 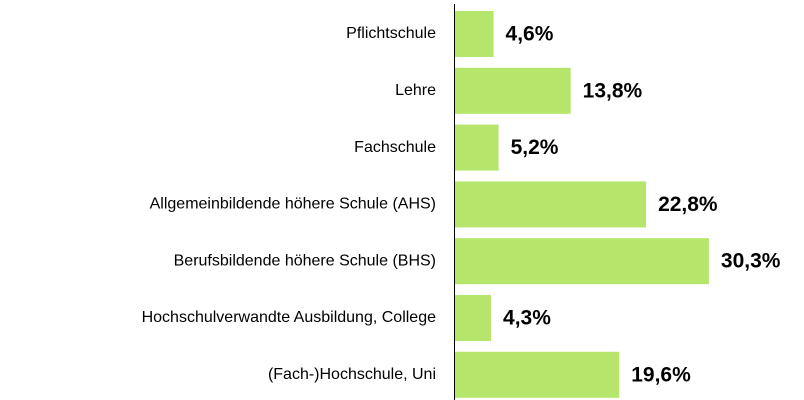 I want to click on value-label: 5,2%, so click(x=535, y=147).